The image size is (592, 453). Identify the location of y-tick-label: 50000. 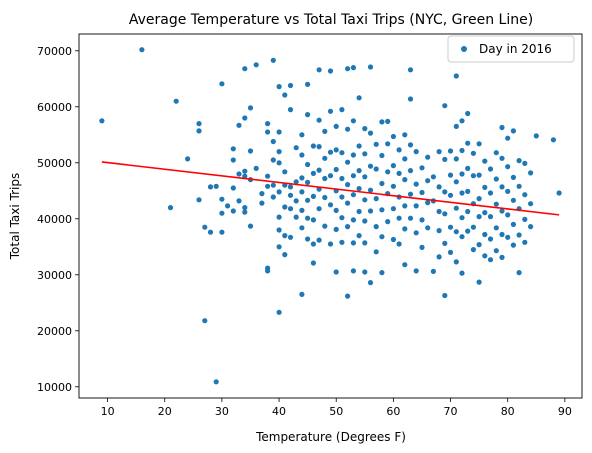
(54, 163).